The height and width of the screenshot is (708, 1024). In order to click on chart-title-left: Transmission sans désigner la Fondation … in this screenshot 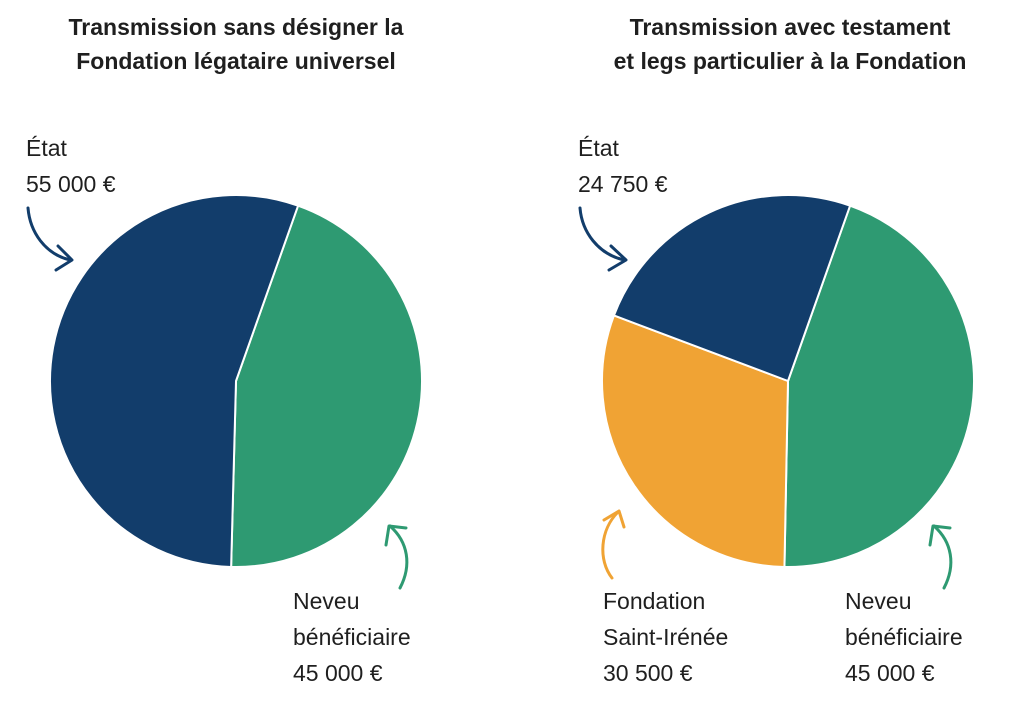, I will do `click(236, 44)`.